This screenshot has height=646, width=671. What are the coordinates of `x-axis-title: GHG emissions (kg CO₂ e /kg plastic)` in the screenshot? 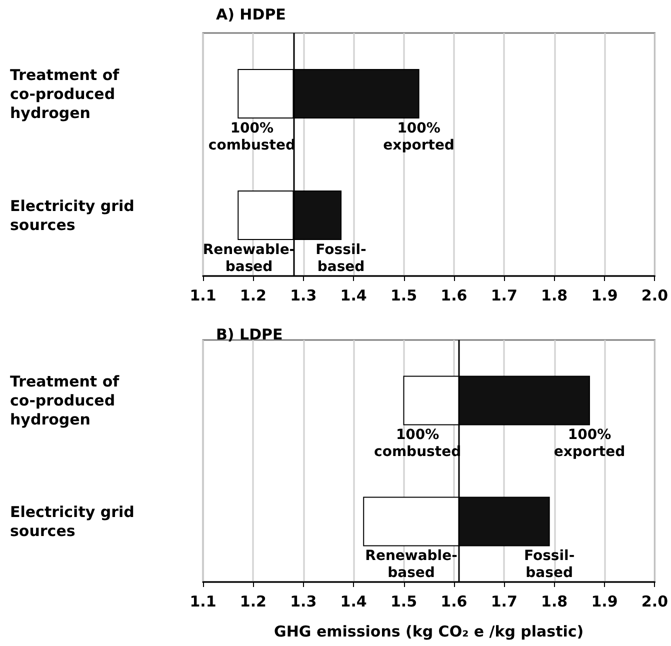 It's located at (429, 631).